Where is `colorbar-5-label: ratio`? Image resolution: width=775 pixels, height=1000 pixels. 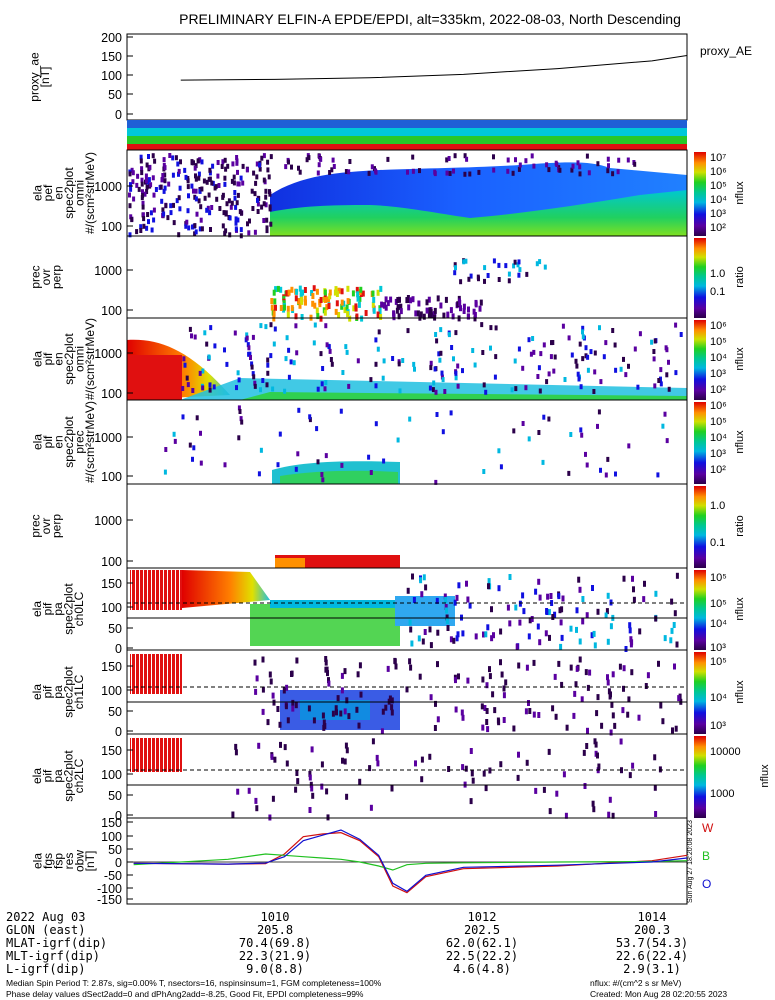 colorbar-5-label: ratio is located at coordinates (740, 525).